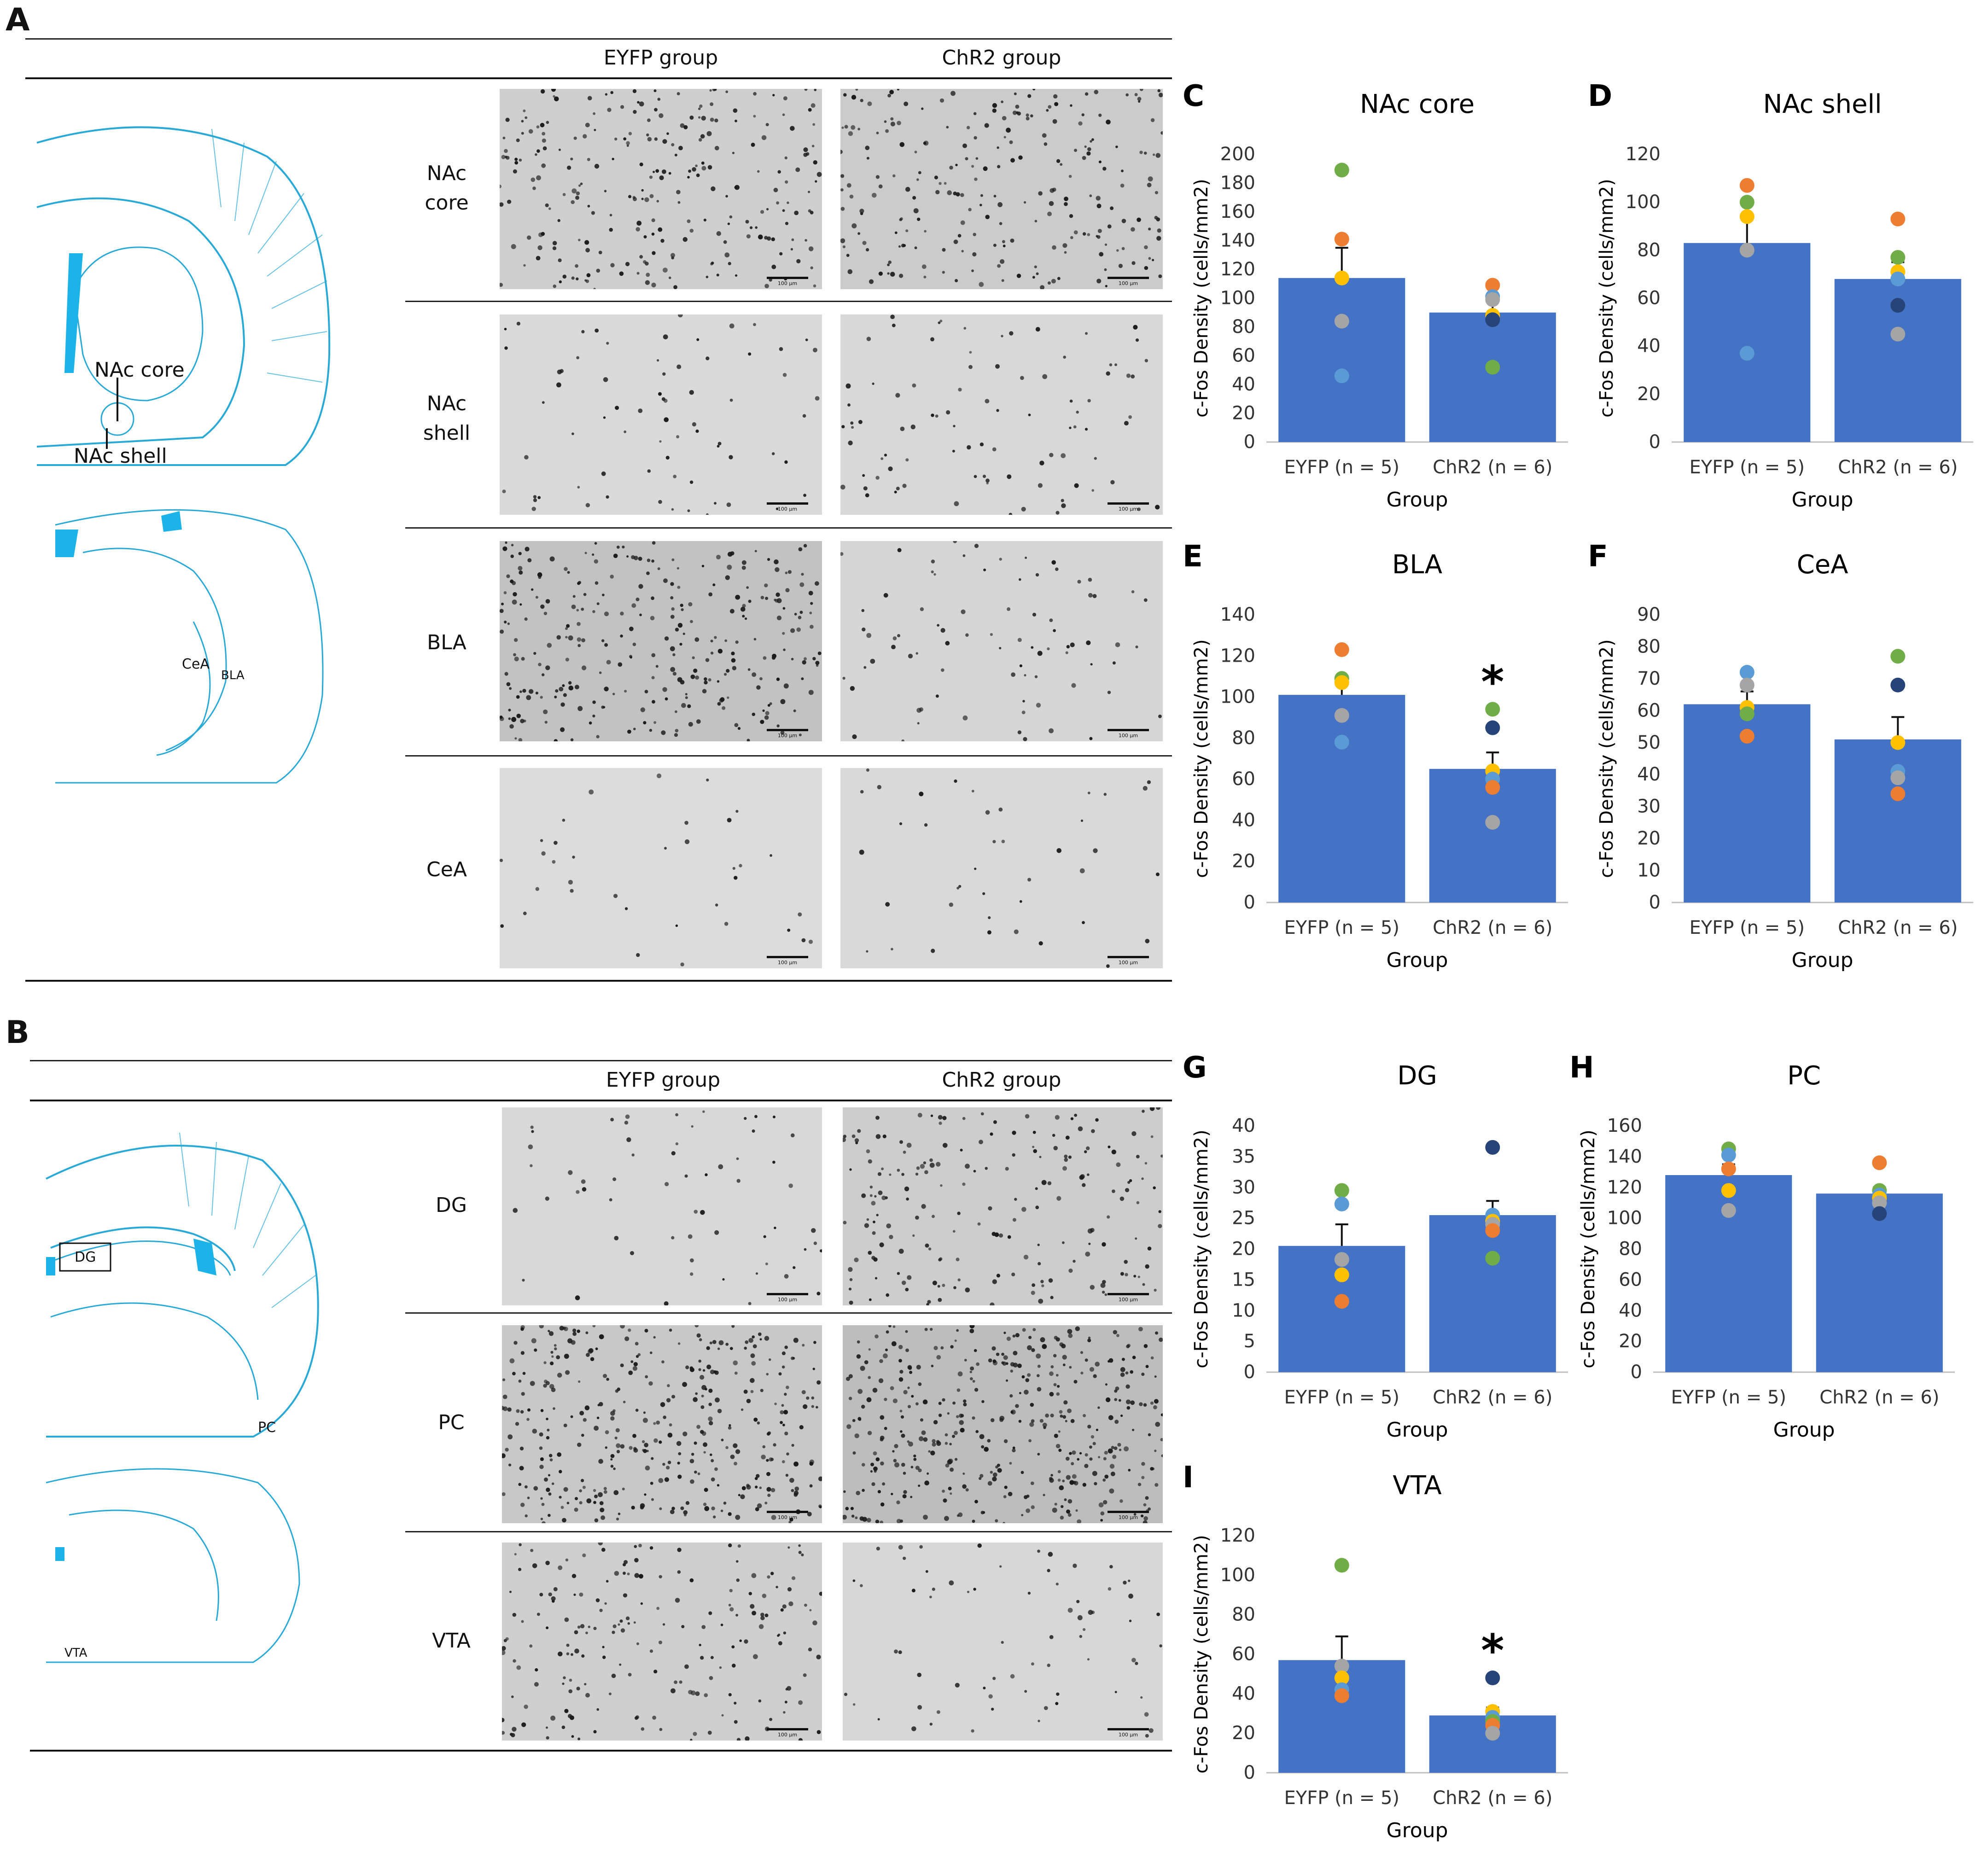  I want to click on panel-b-header-rule, so click(601, 1100).